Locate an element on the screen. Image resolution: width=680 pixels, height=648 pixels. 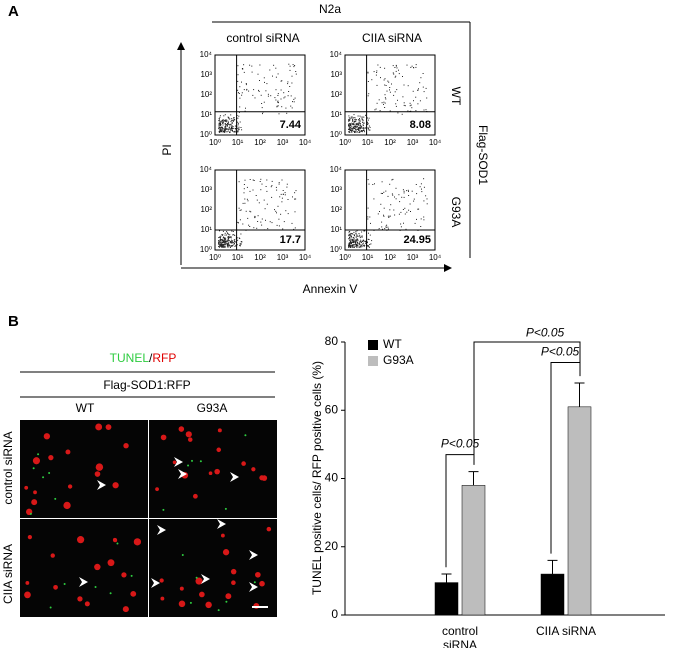
bar is located at coordinates (446, 599).